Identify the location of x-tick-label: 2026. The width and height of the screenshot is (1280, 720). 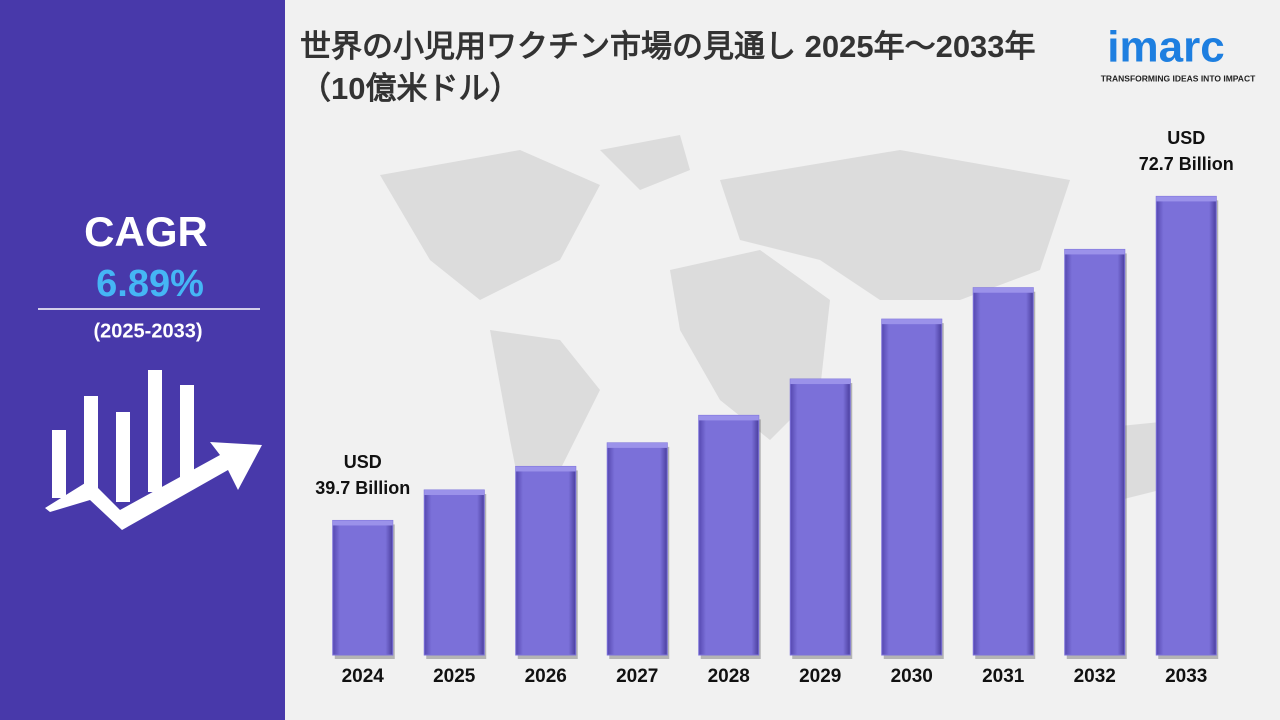
(546, 676).